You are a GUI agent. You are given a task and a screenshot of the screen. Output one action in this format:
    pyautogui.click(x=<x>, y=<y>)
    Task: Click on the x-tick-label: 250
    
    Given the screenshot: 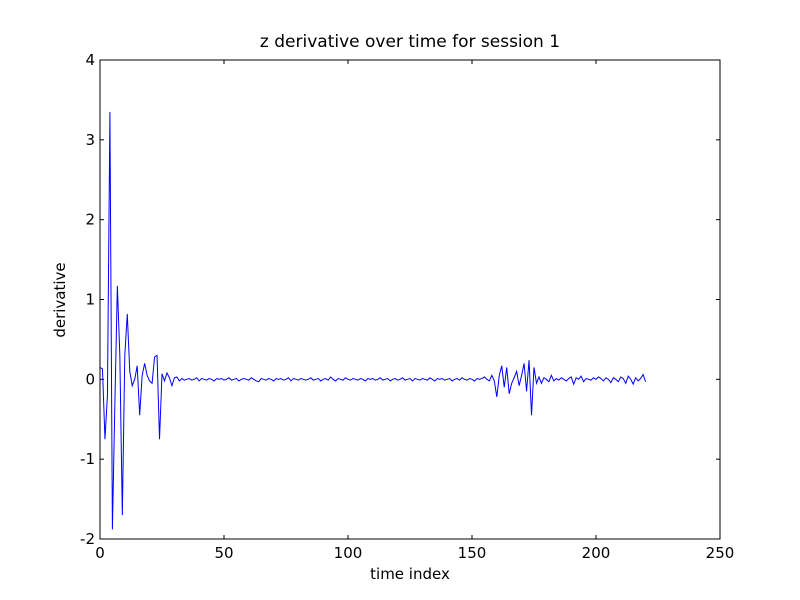 What is the action you would take?
    pyautogui.click(x=720, y=553)
    